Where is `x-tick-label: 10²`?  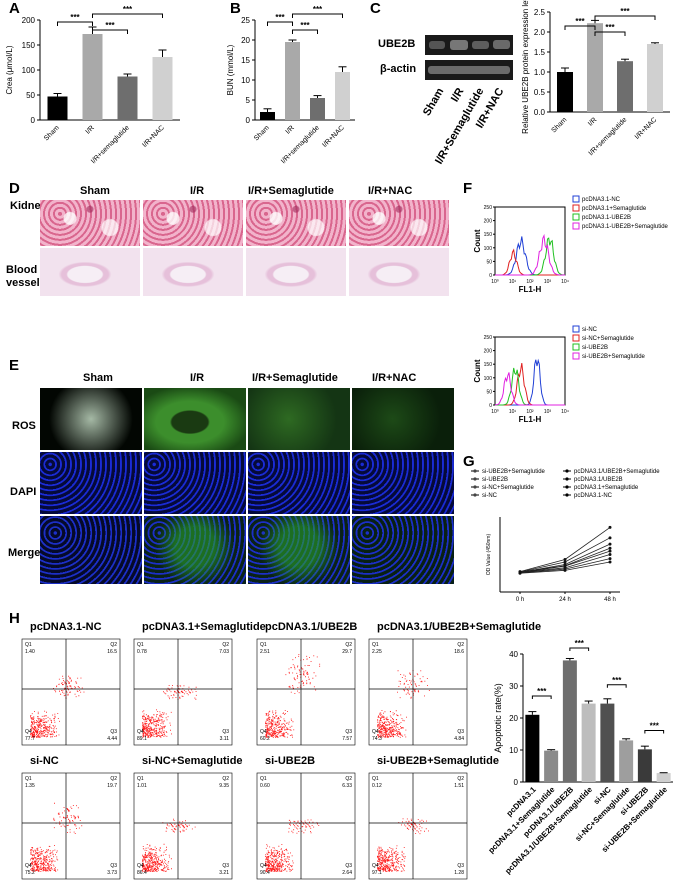 x-tick-label: 10² is located at coordinates (530, 412).